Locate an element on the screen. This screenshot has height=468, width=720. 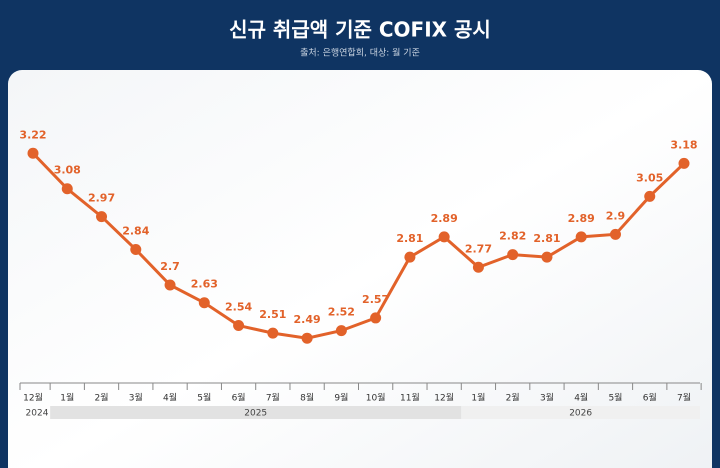
year-label: 2025 is located at coordinates (255, 414).